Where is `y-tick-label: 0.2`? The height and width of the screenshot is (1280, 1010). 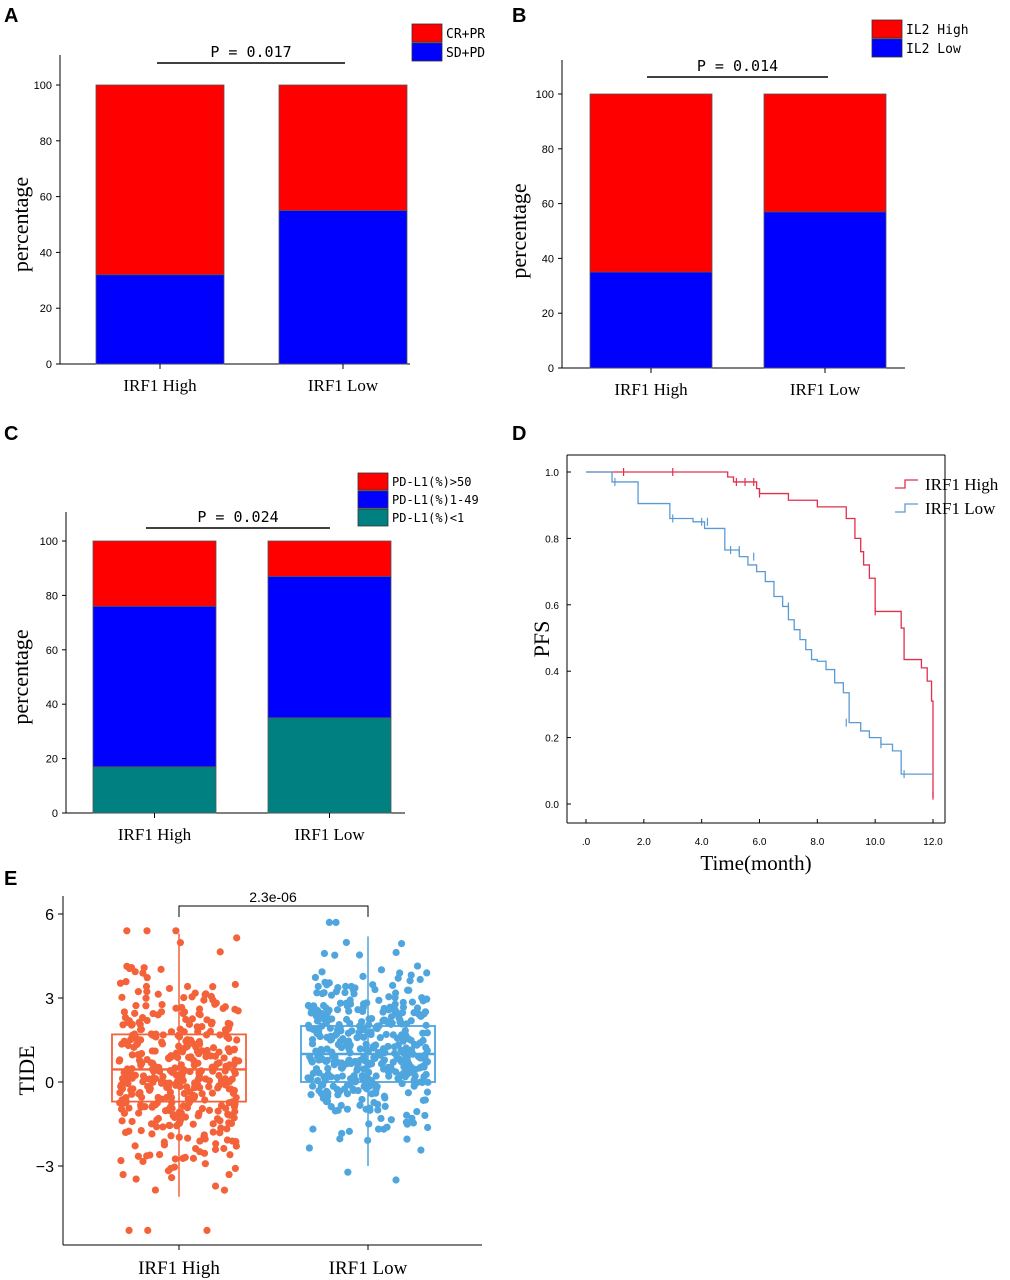
y-tick-label: 0.2 is located at coordinates (552, 739).